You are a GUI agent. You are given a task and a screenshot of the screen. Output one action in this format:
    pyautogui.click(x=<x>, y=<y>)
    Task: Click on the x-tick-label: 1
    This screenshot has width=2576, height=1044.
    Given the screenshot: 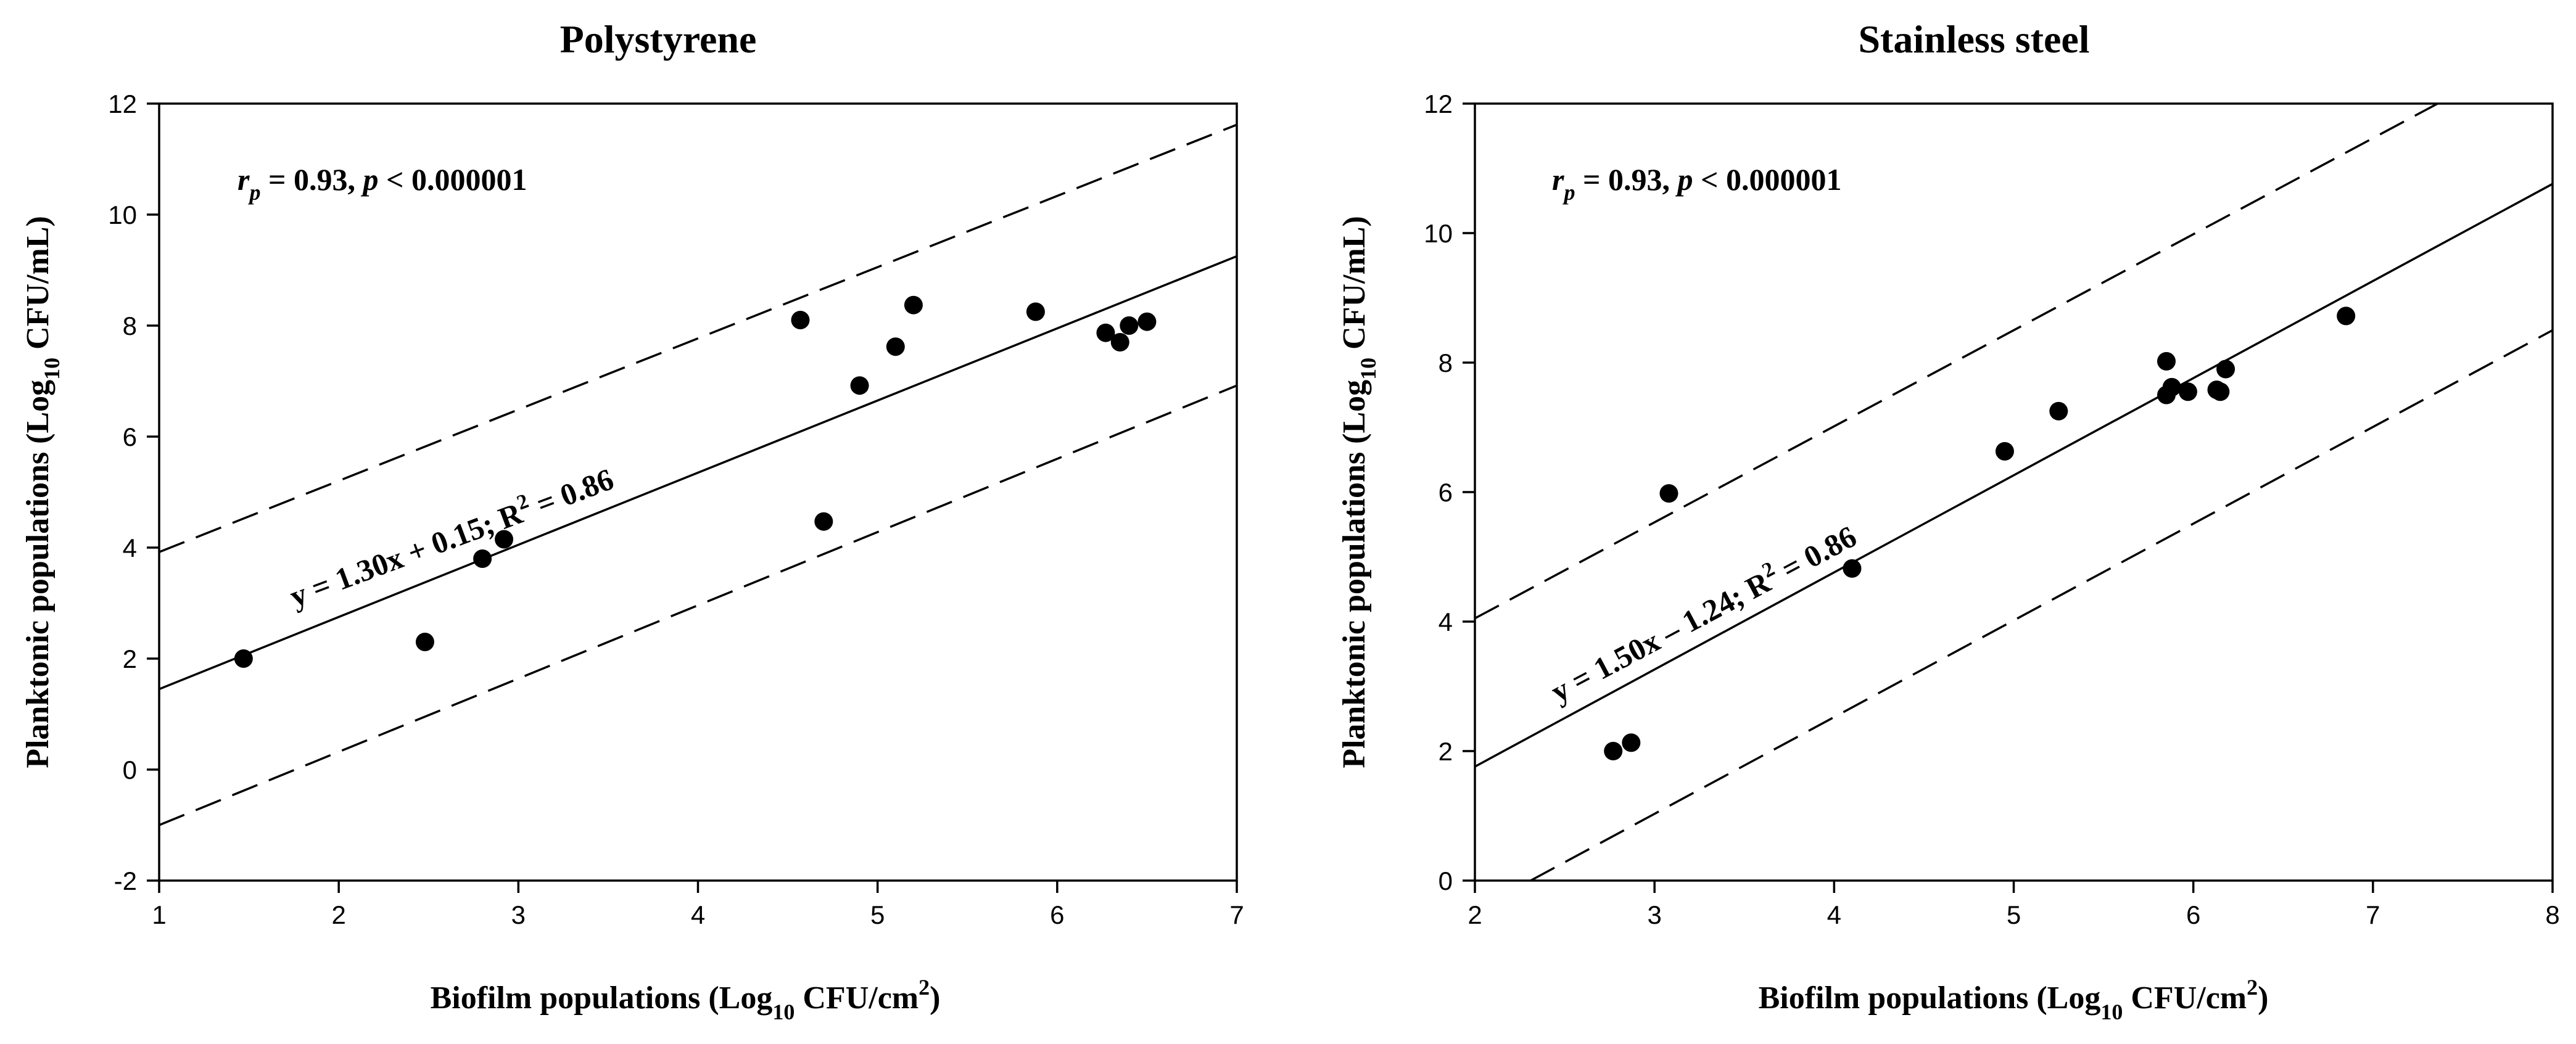 What is the action you would take?
    pyautogui.click(x=159, y=914)
    